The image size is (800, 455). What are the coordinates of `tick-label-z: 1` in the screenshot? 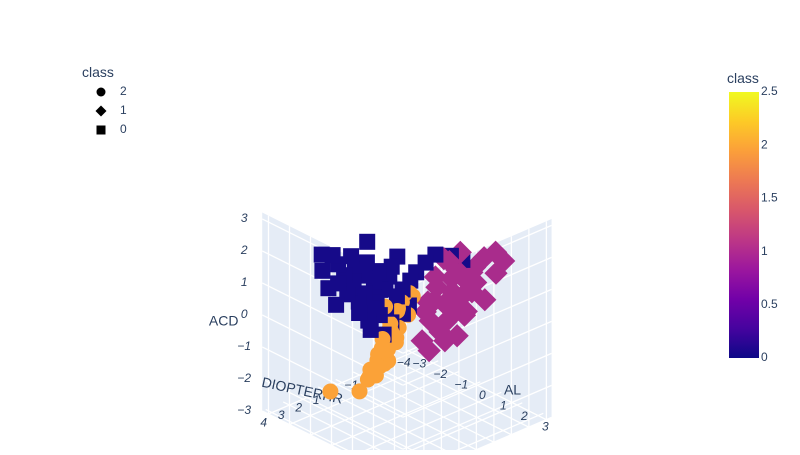 It's located at (244, 282).